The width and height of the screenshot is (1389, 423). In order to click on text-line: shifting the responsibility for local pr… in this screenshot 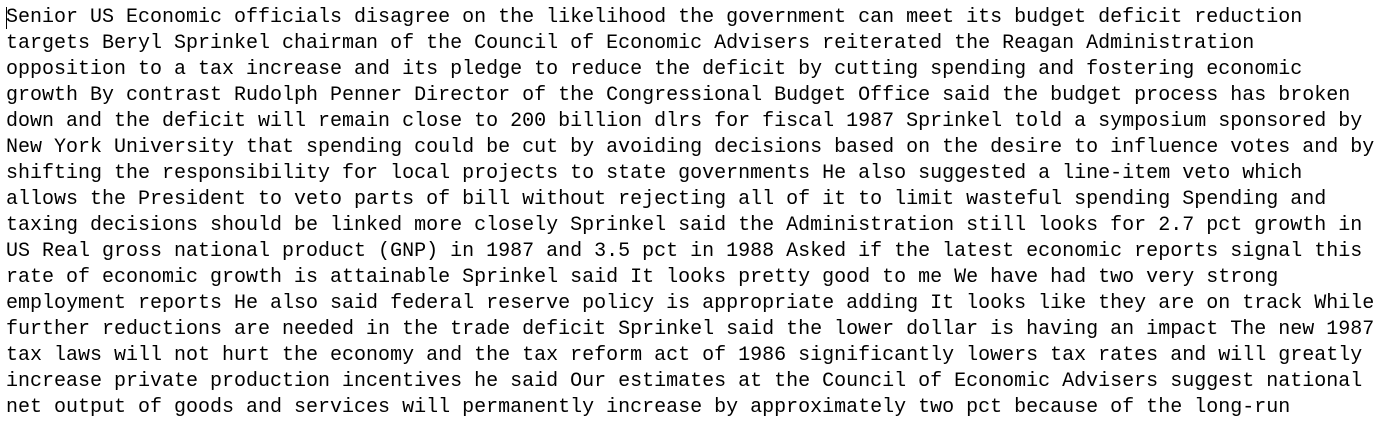, I will do `click(654, 173)`.